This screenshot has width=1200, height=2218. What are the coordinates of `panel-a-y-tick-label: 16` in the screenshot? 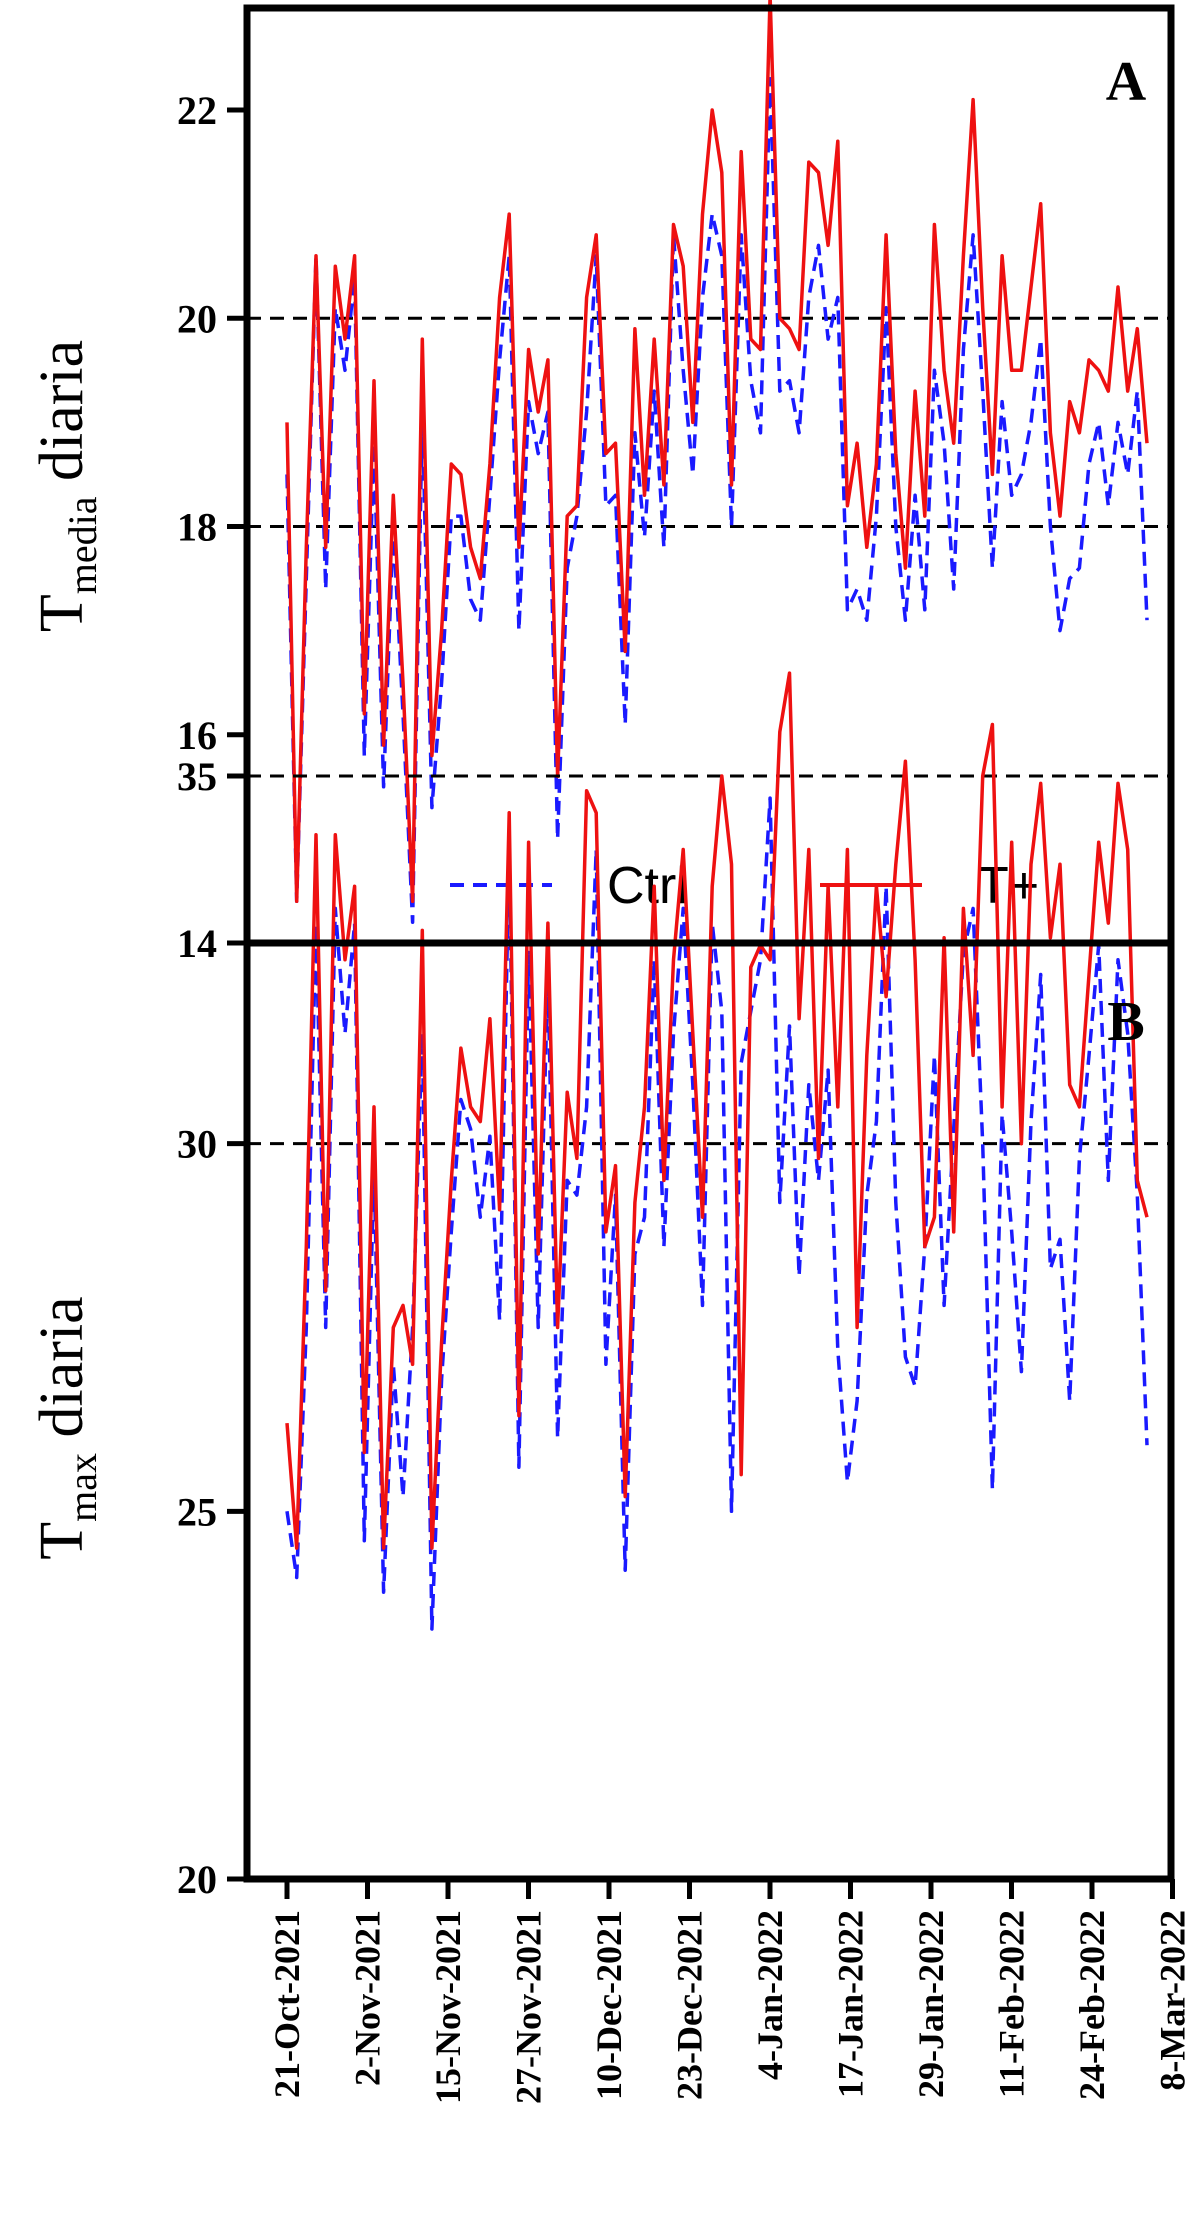 It's located at (197, 735).